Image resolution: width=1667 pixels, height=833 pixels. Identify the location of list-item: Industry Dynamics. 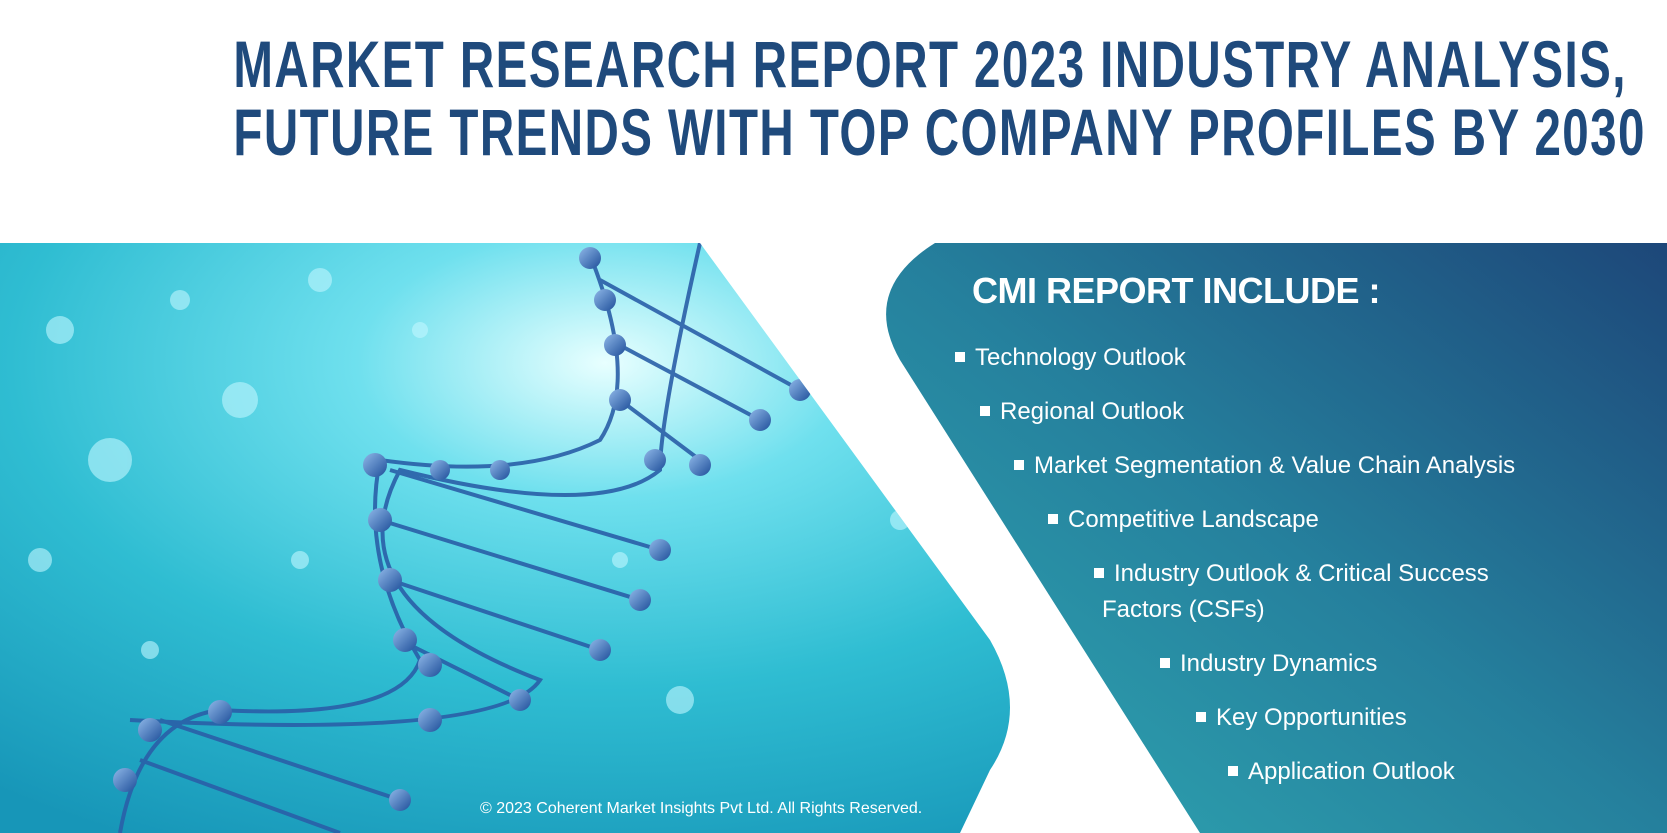
(1268, 664).